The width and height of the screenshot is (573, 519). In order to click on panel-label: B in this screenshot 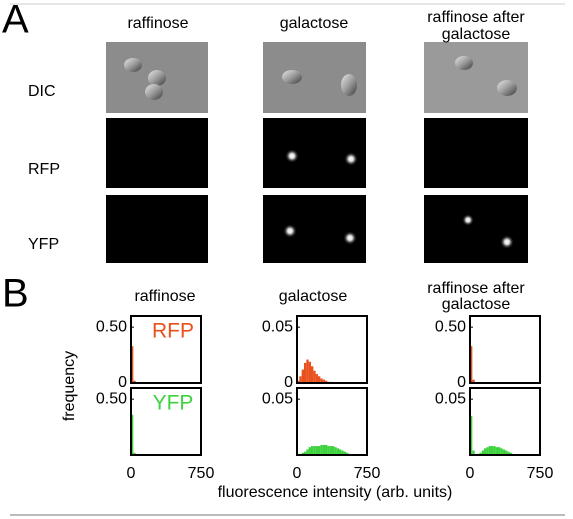, I will do `click(15, 294)`.